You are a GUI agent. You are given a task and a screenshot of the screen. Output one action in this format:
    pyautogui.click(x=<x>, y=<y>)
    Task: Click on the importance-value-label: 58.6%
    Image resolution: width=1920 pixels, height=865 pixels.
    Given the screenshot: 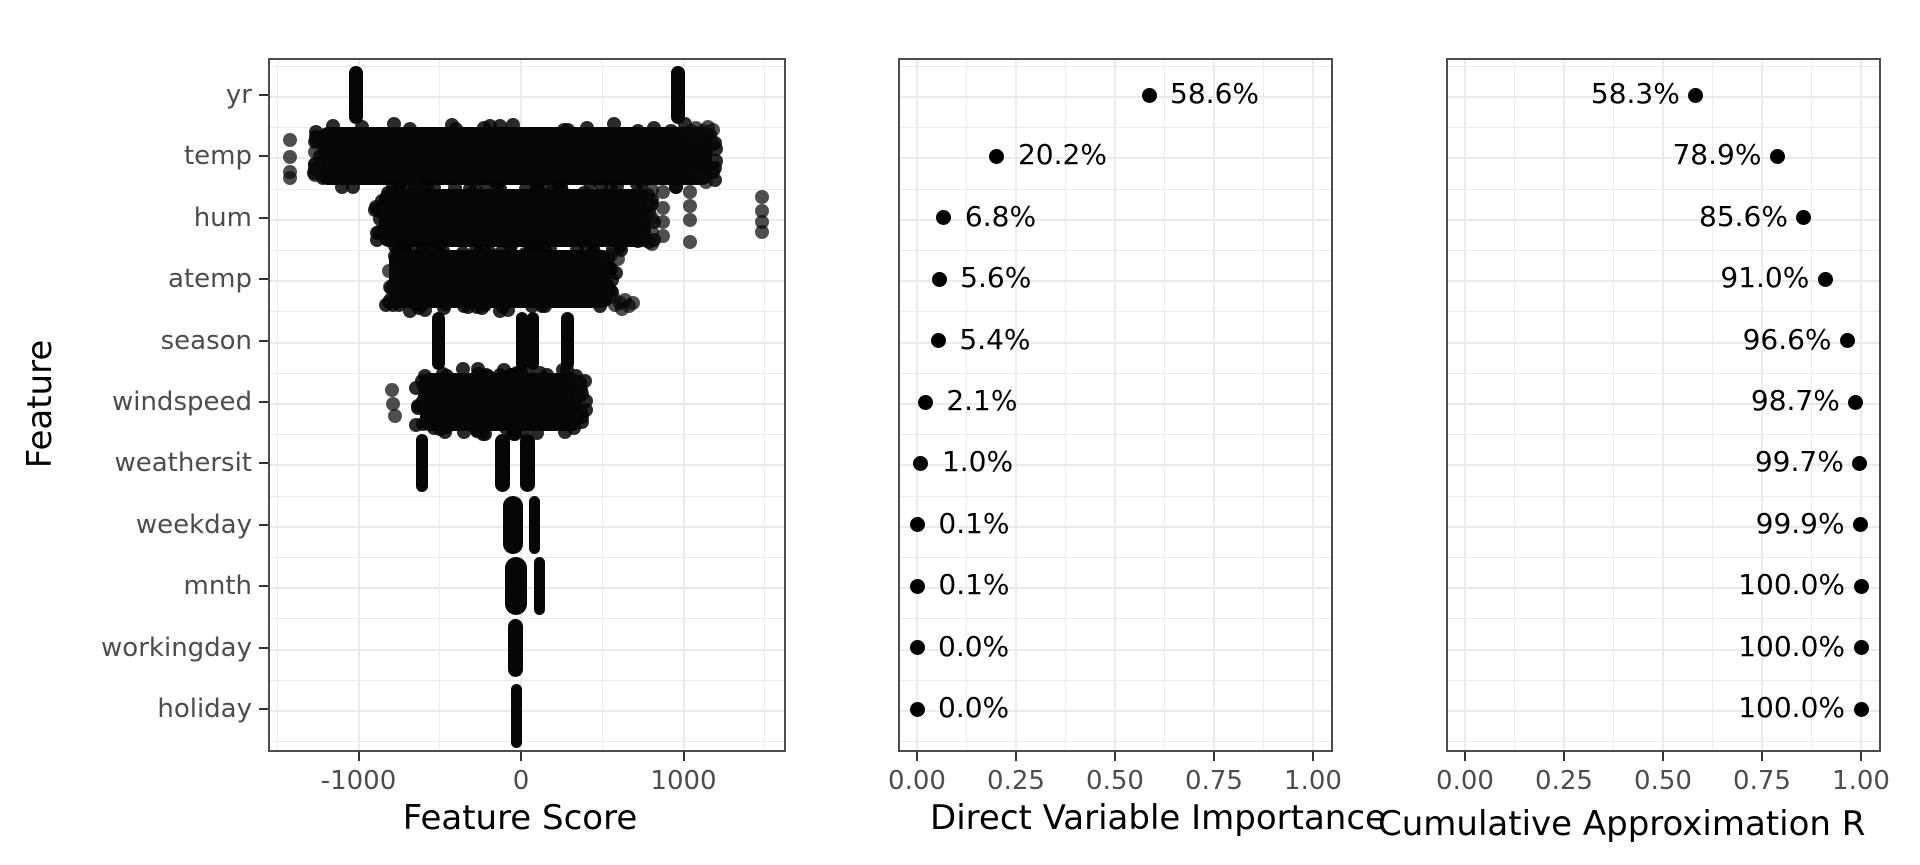 What is the action you would take?
    pyautogui.click(x=1214, y=93)
    